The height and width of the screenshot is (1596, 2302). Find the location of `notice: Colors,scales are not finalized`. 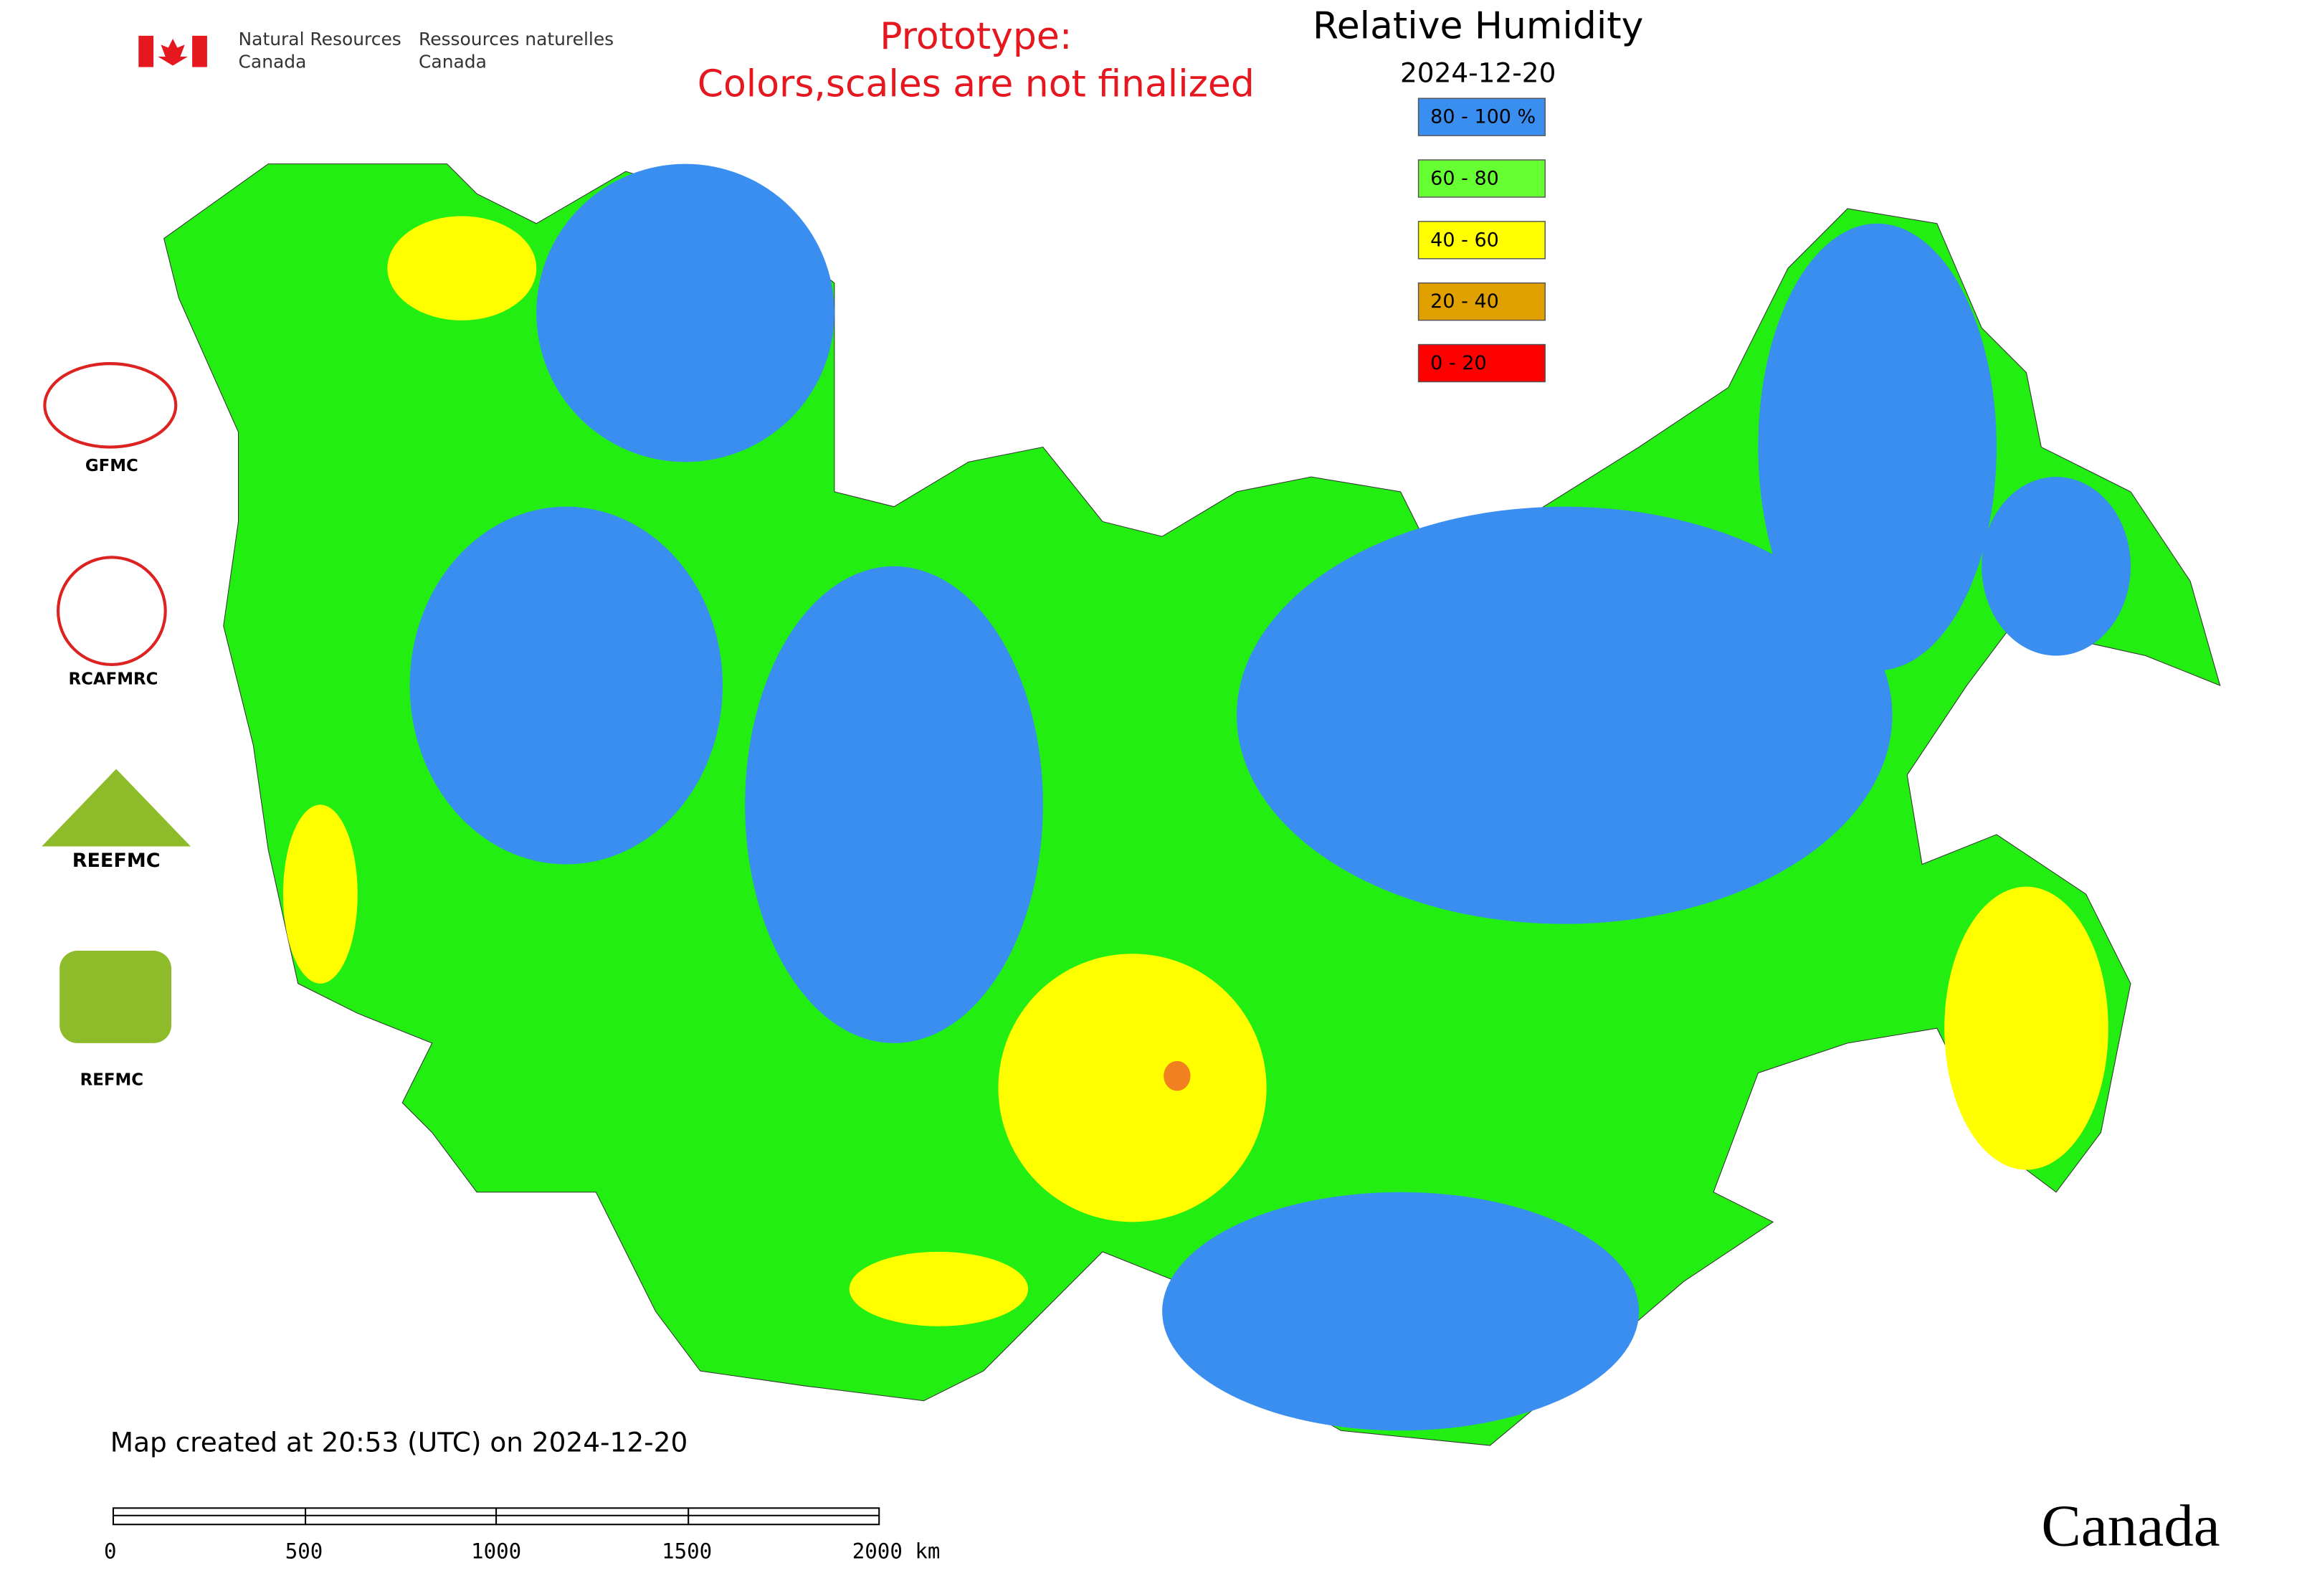

notice: Colors,scales are not finalized is located at coordinates (976, 84).